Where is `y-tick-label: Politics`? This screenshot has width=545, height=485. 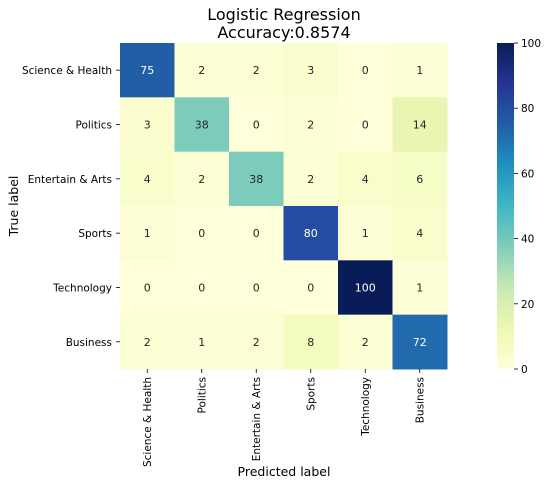 y-tick-label: Politics is located at coordinates (94, 125).